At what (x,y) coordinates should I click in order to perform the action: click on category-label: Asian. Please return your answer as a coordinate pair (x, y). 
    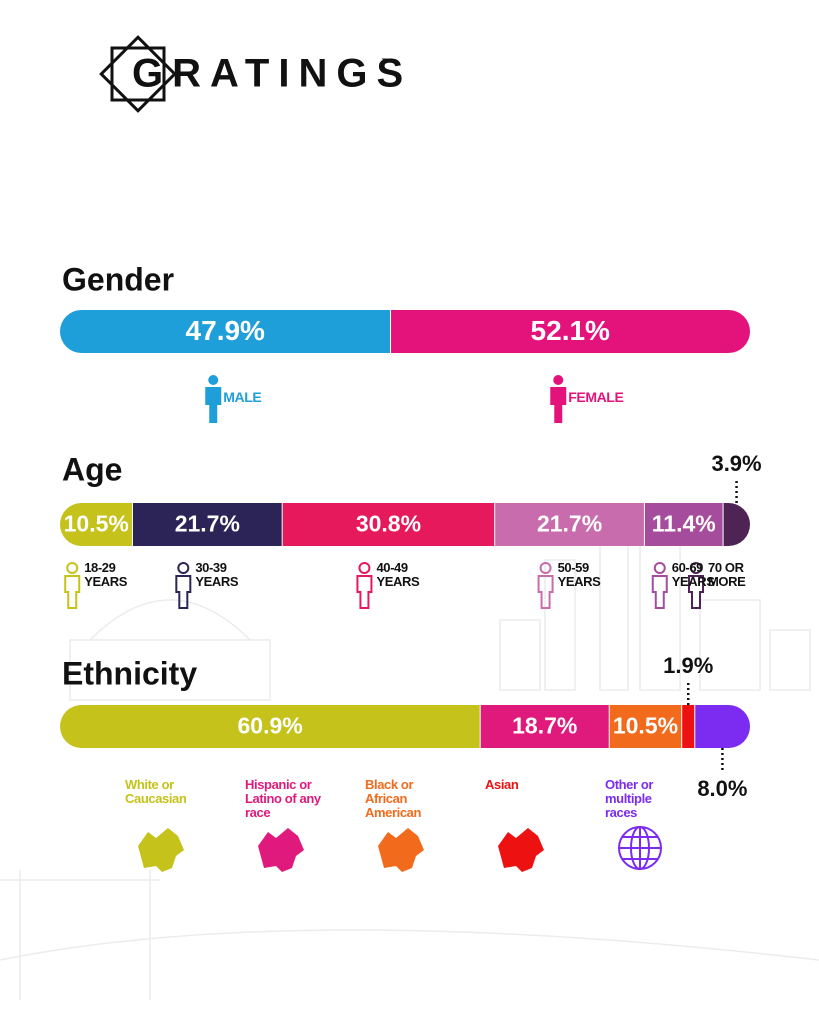
    Looking at the image, I should click on (502, 784).